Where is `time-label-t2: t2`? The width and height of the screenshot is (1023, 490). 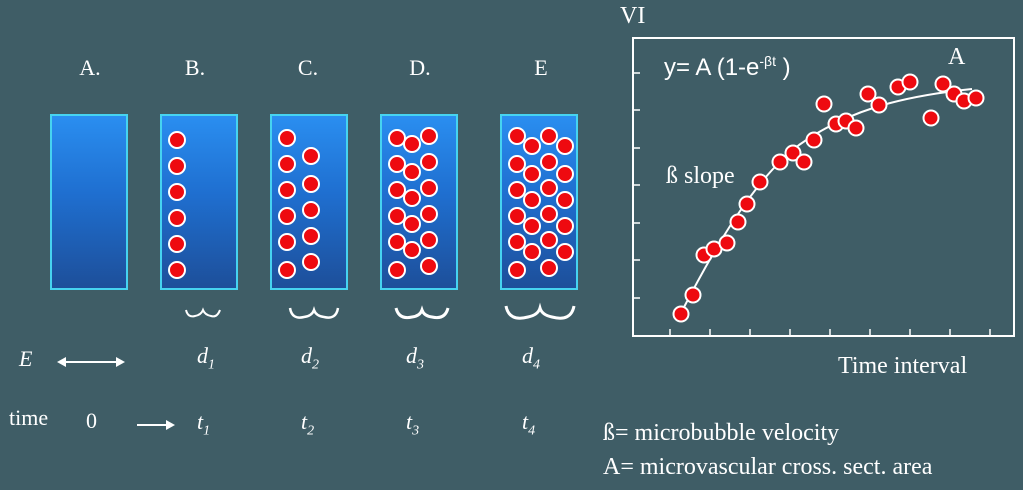 time-label-t2: t2 is located at coordinates (308, 424).